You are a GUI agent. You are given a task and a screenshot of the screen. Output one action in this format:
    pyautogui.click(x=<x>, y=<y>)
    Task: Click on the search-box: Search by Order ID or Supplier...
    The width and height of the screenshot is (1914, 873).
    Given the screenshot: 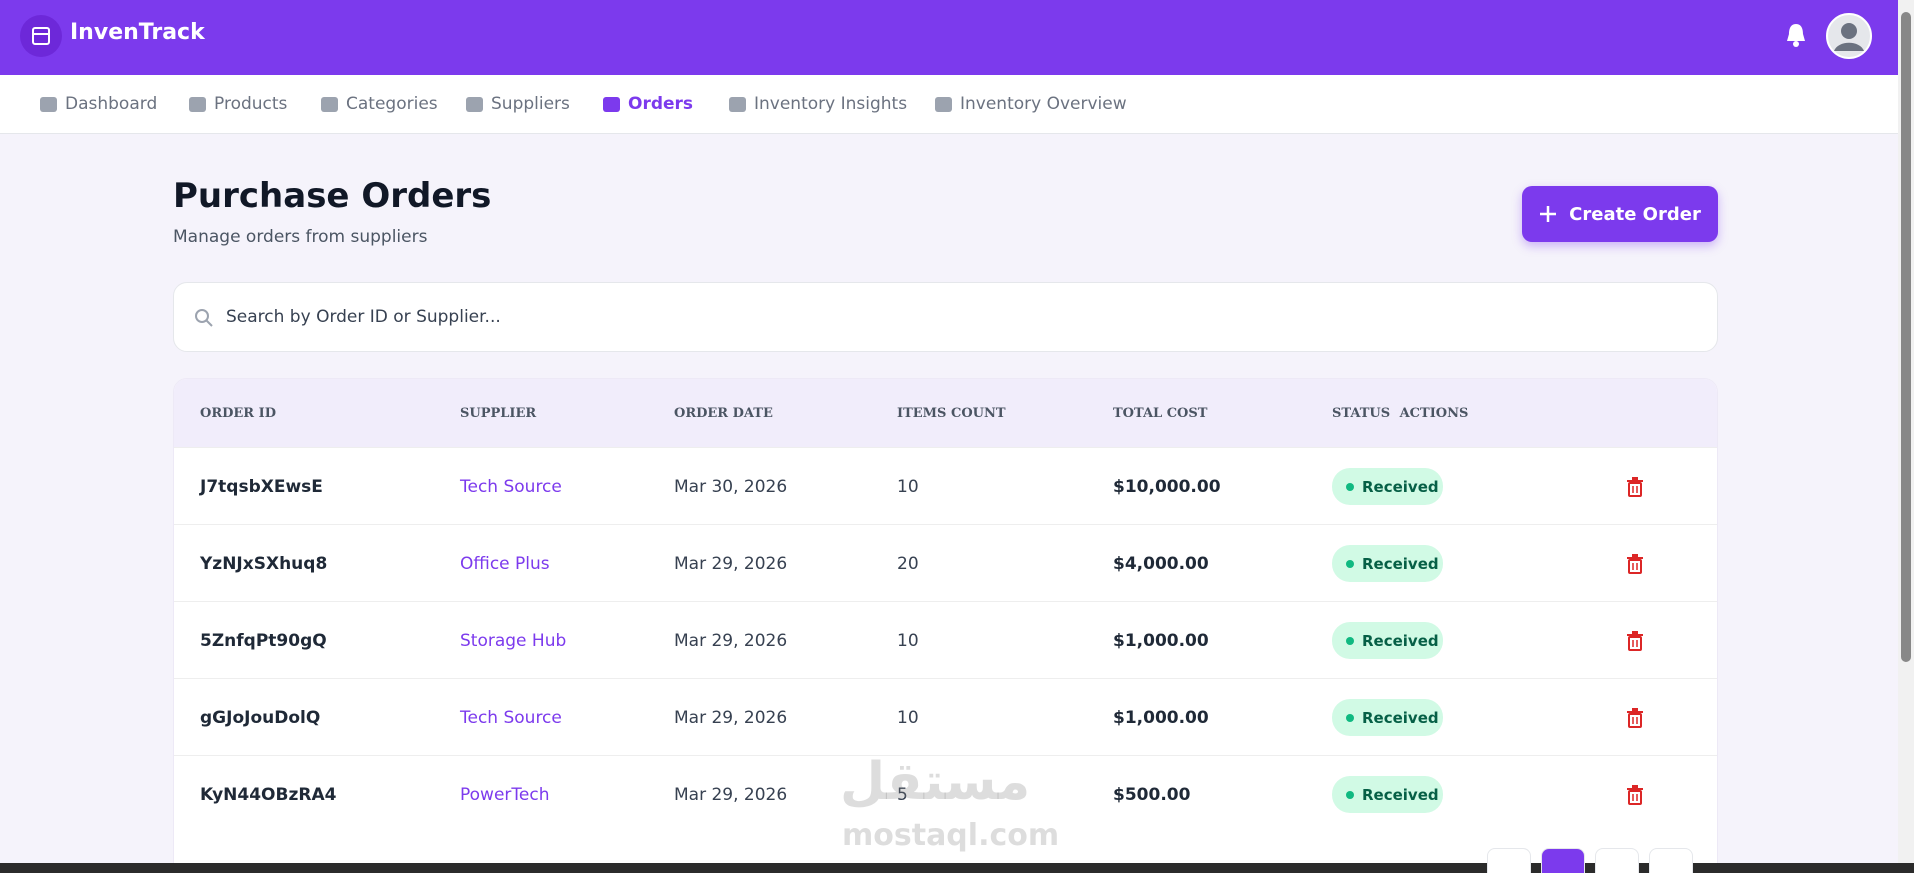 What is the action you would take?
    pyautogui.click(x=945, y=317)
    